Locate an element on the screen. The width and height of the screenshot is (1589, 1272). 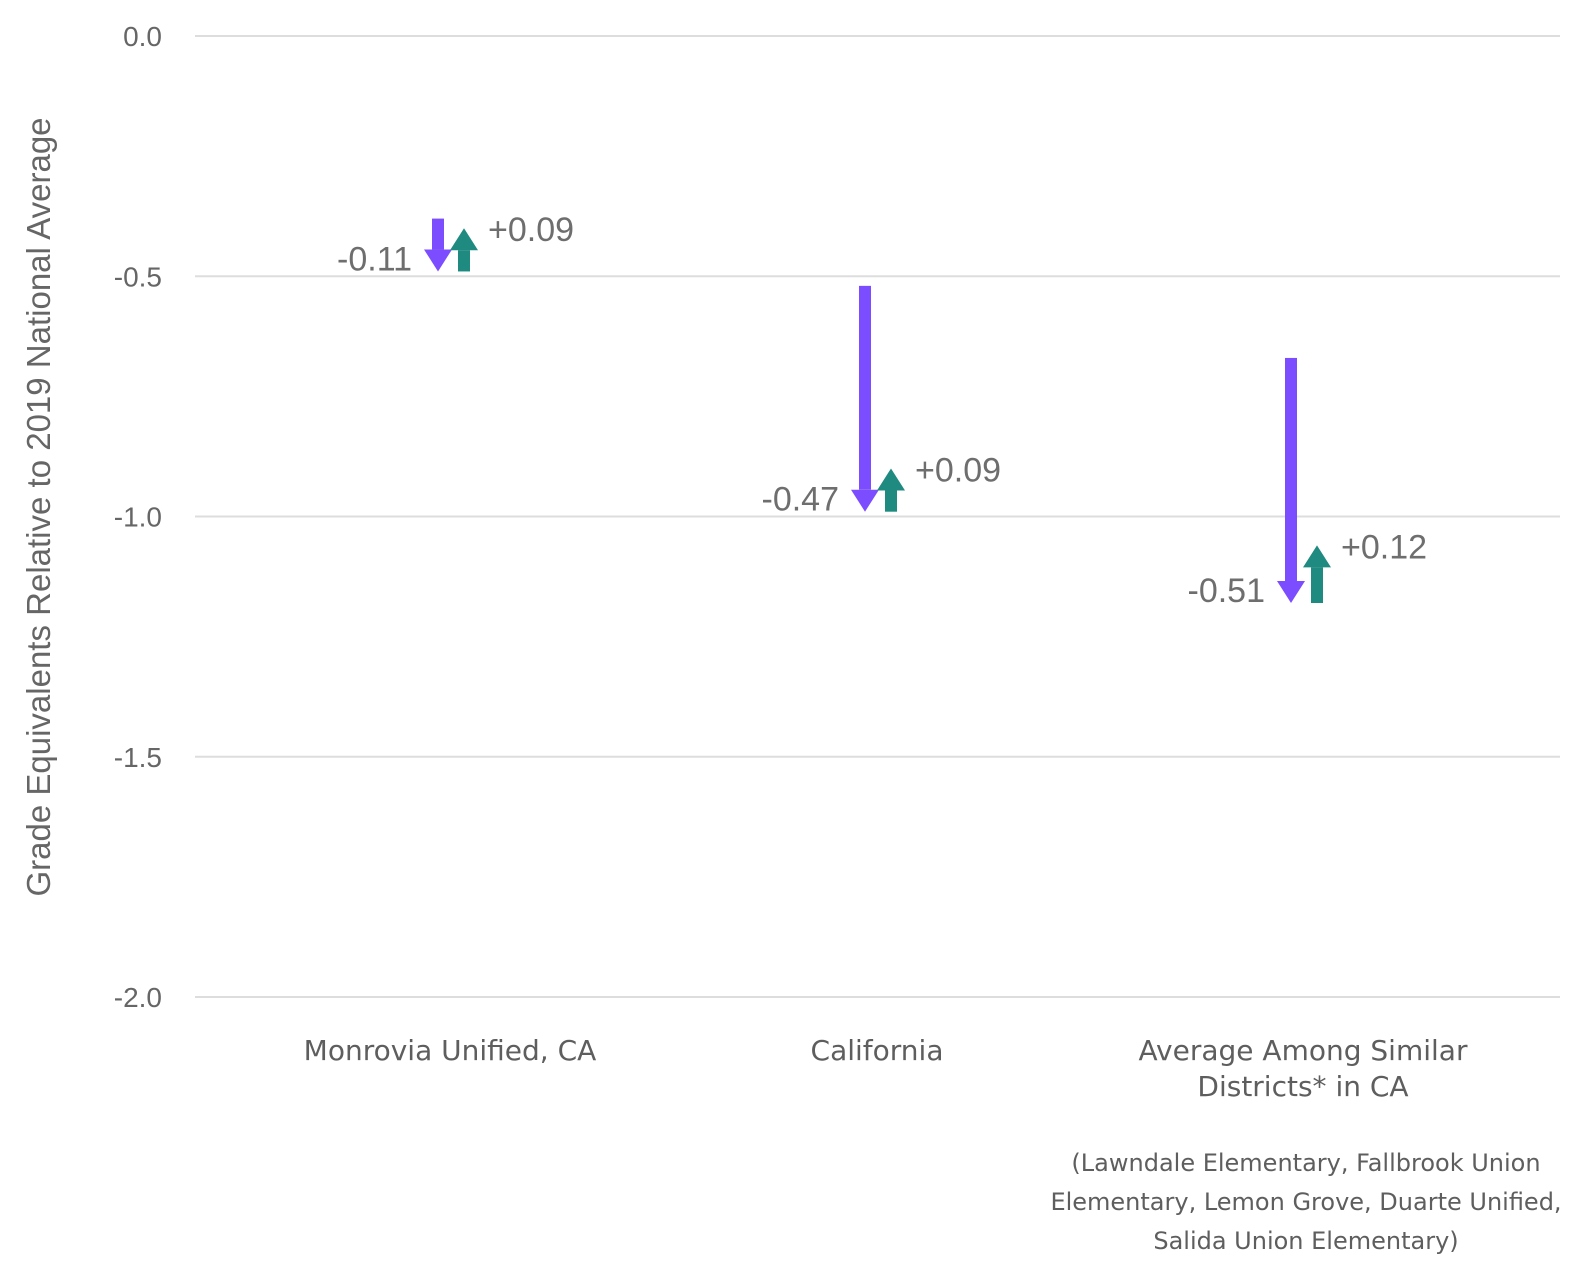
y-tick-labels: 0.0 -0.5 -1.0 -1.5 -2.0 is located at coordinates (138, 517).